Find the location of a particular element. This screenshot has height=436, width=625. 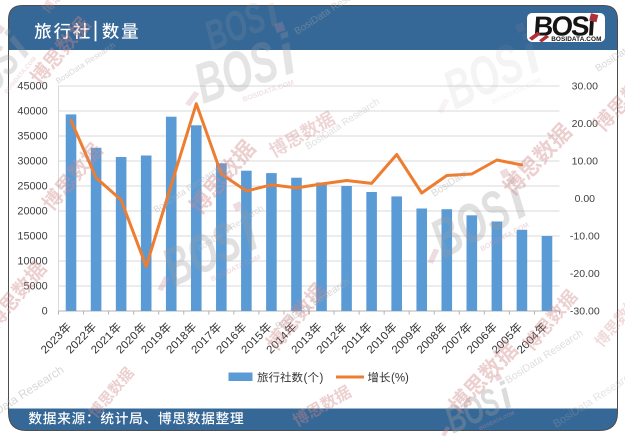

svg-text: 20000 is located at coordinates (32, 212).